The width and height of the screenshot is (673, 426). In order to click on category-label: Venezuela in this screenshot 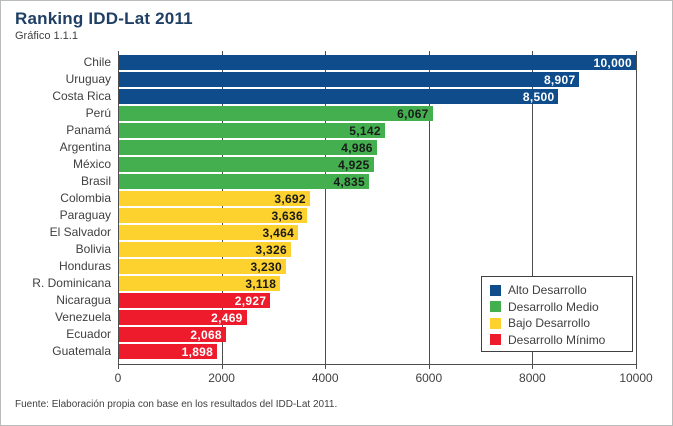, I will do `click(82, 317)`.